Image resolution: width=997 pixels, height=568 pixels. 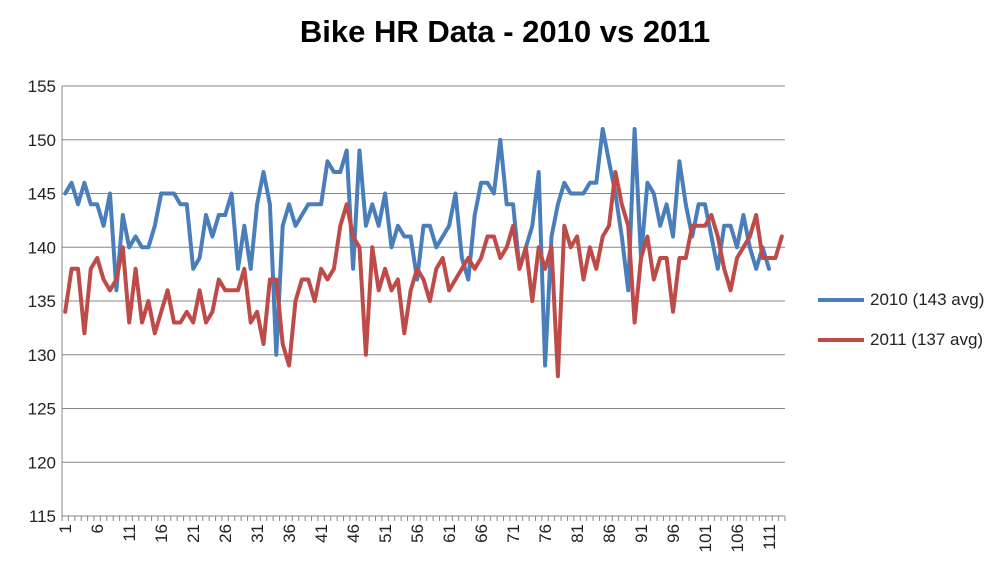 What do you see at coordinates (42, 355) in the screenshot?
I see `y-tick-label-130: 130` at bounding box center [42, 355].